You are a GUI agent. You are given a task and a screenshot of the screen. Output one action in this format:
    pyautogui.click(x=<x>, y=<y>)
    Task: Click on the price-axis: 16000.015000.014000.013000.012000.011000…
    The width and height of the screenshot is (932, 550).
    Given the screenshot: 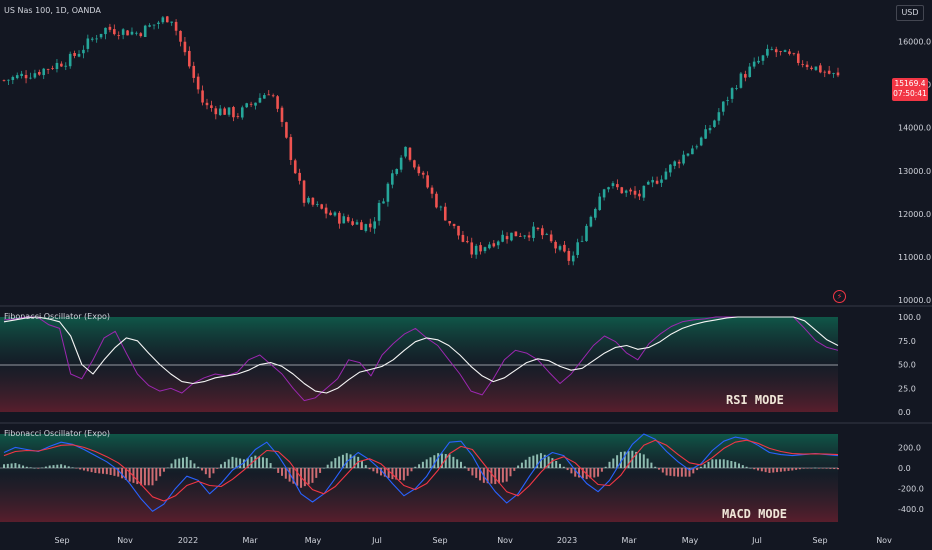 What is the action you would take?
    pyautogui.click(x=914, y=276)
    